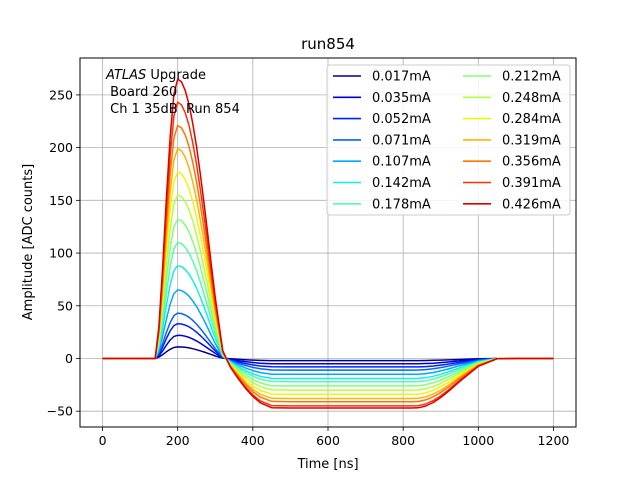 The height and width of the screenshot is (480, 640). Describe the element at coordinates (554, 440) in the screenshot. I see `x-tick-label: 1200` at that location.